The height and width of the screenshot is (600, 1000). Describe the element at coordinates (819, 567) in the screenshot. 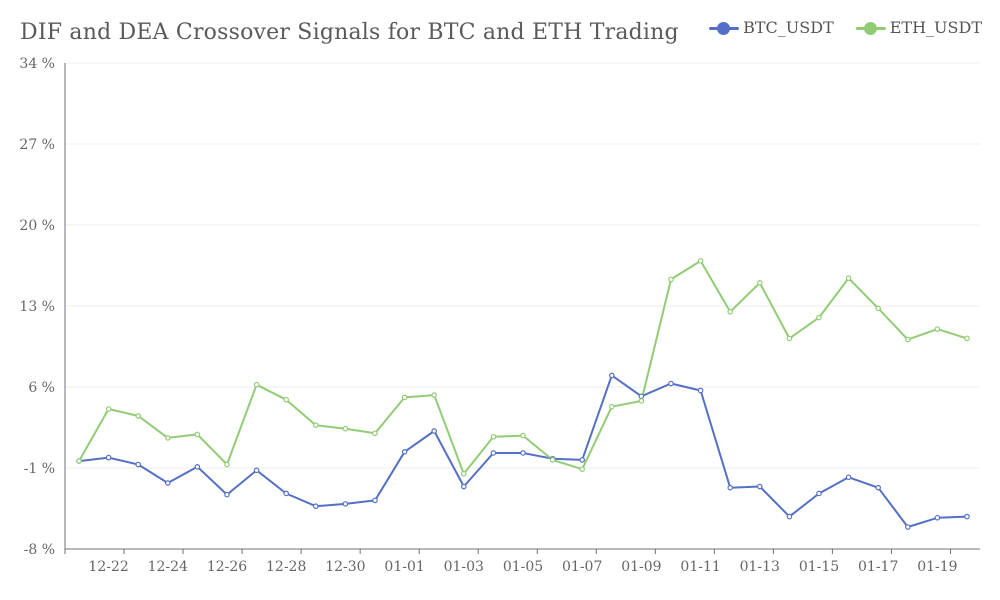

I see `x-tick-label: 01-15` at that location.